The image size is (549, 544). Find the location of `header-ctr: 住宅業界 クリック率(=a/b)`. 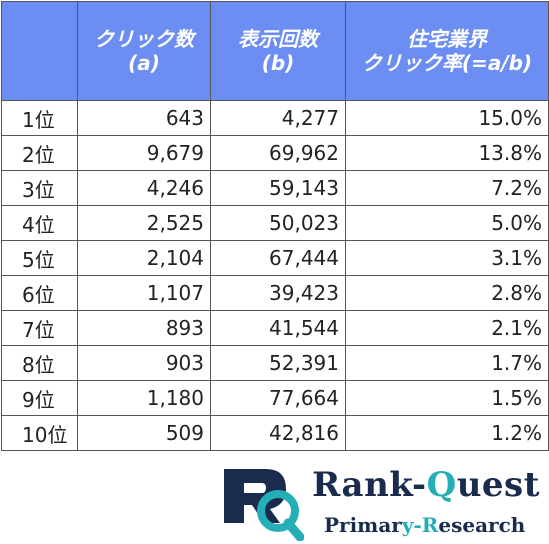

header-ctr: 住宅業界 クリック率(=a/b) is located at coordinates (447, 51).